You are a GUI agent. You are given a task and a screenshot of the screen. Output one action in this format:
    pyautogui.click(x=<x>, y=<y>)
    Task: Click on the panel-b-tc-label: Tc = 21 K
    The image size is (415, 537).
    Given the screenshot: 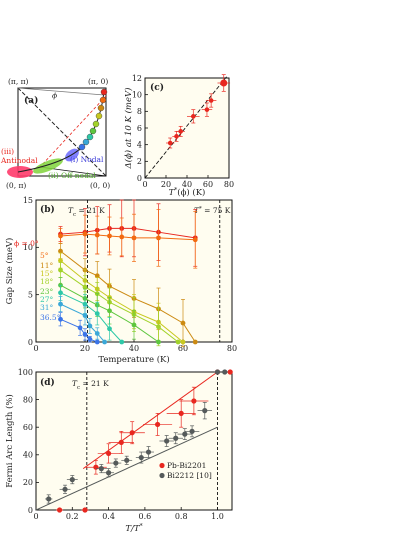 What is the action you would take?
    pyautogui.click(x=86, y=212)
    